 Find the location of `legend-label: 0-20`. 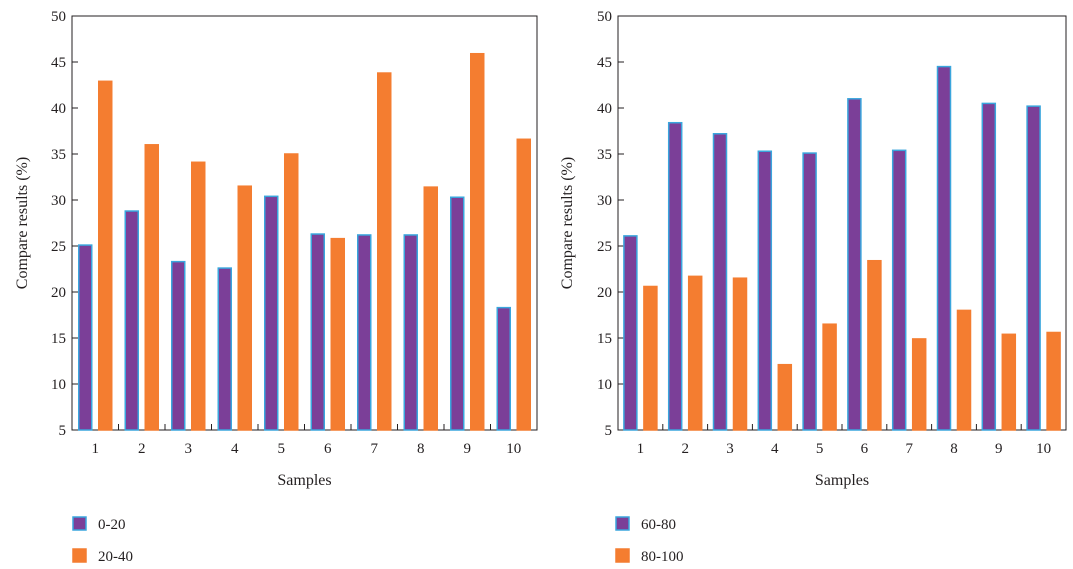

legend-label: 0-20 is located at coordinates (112, 525).